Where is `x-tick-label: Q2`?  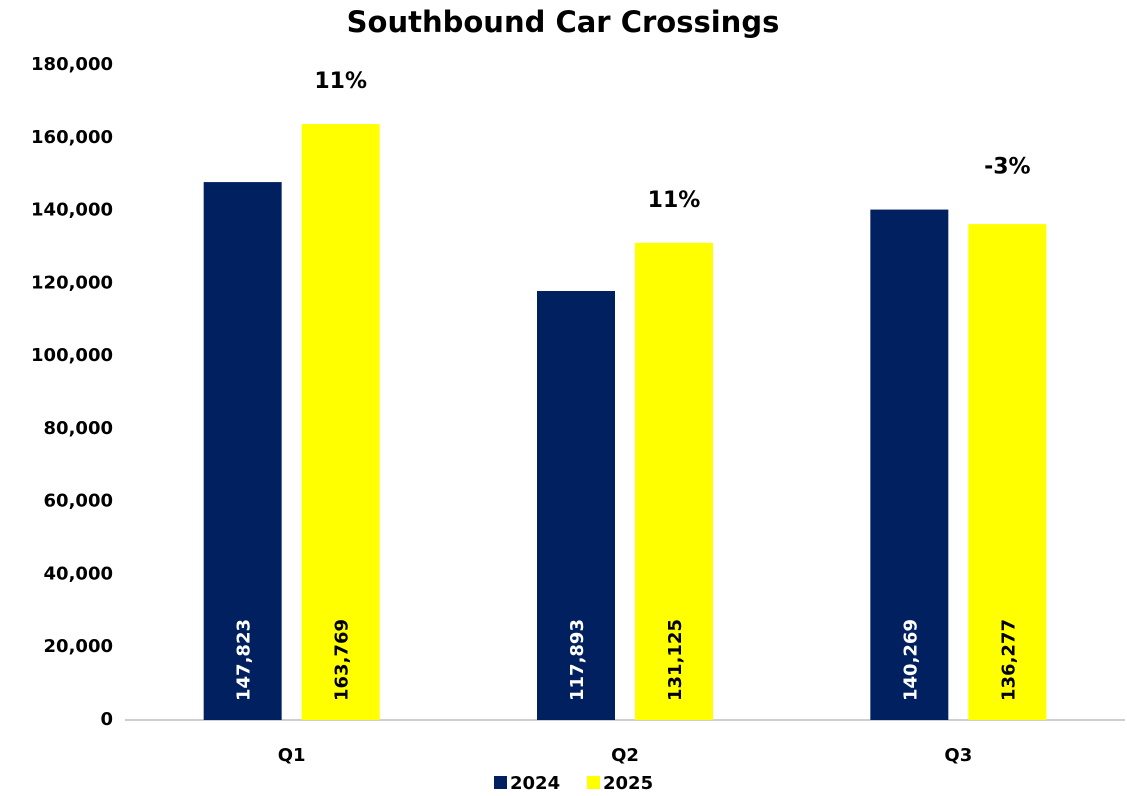 x-tick-label: Q2 is located at coordinates (625, 755).